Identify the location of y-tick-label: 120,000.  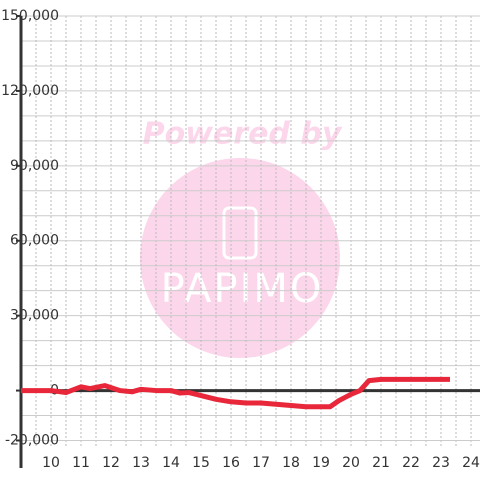
(30, 91).